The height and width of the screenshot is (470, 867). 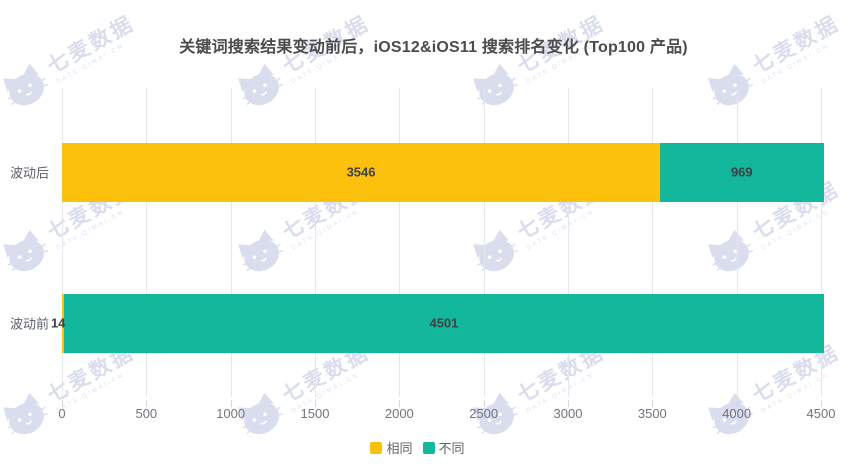 I want to click on x-tick-label-0: 0, so click(x=62, y=413).